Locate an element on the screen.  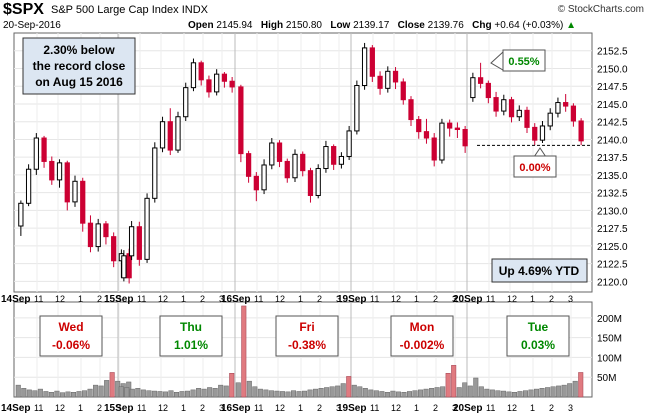
low-label: Low is located at coordinates (340, 25).